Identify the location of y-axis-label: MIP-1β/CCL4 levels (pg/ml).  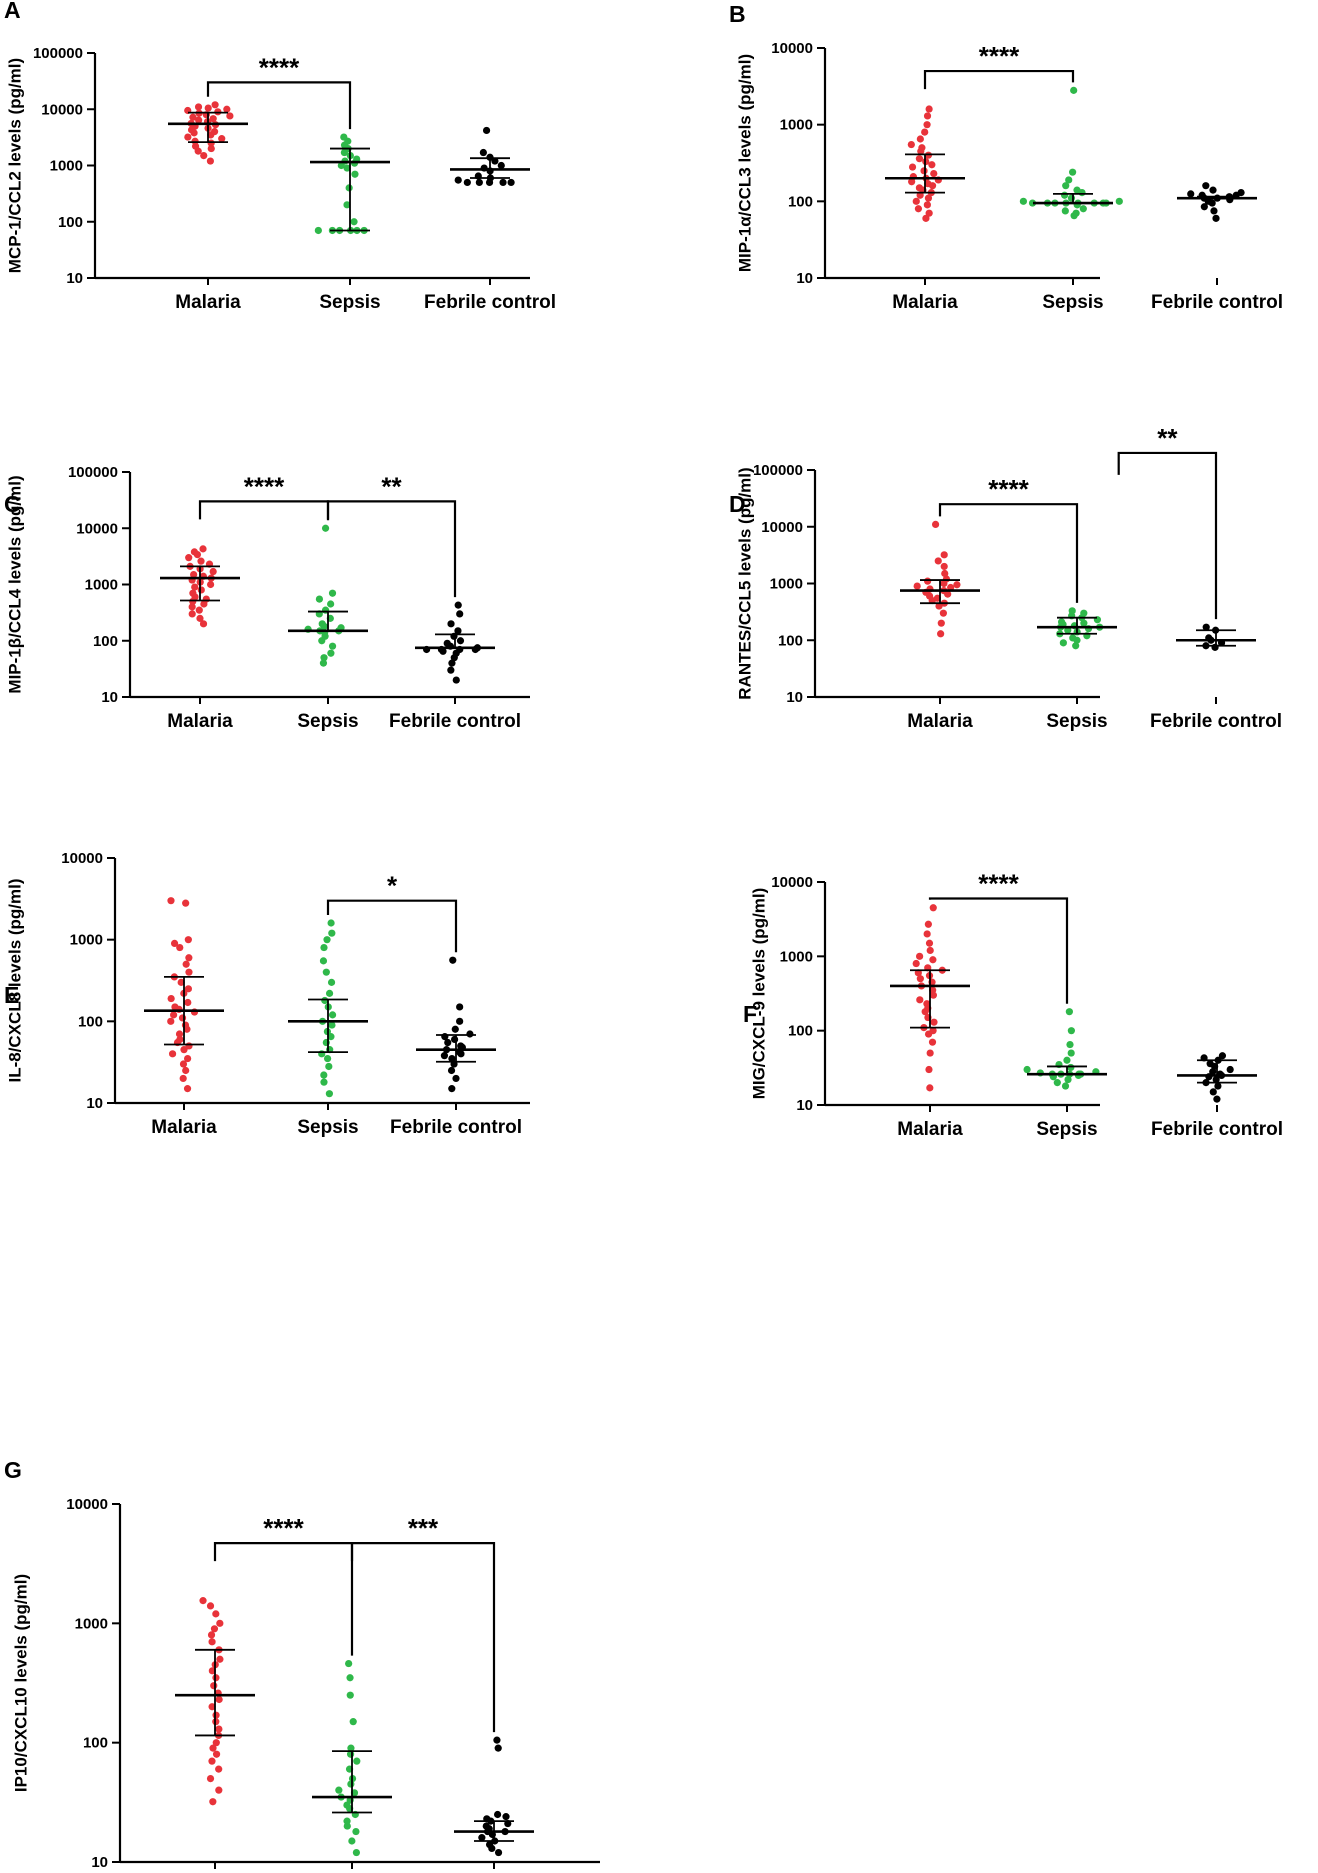
(14, 584).